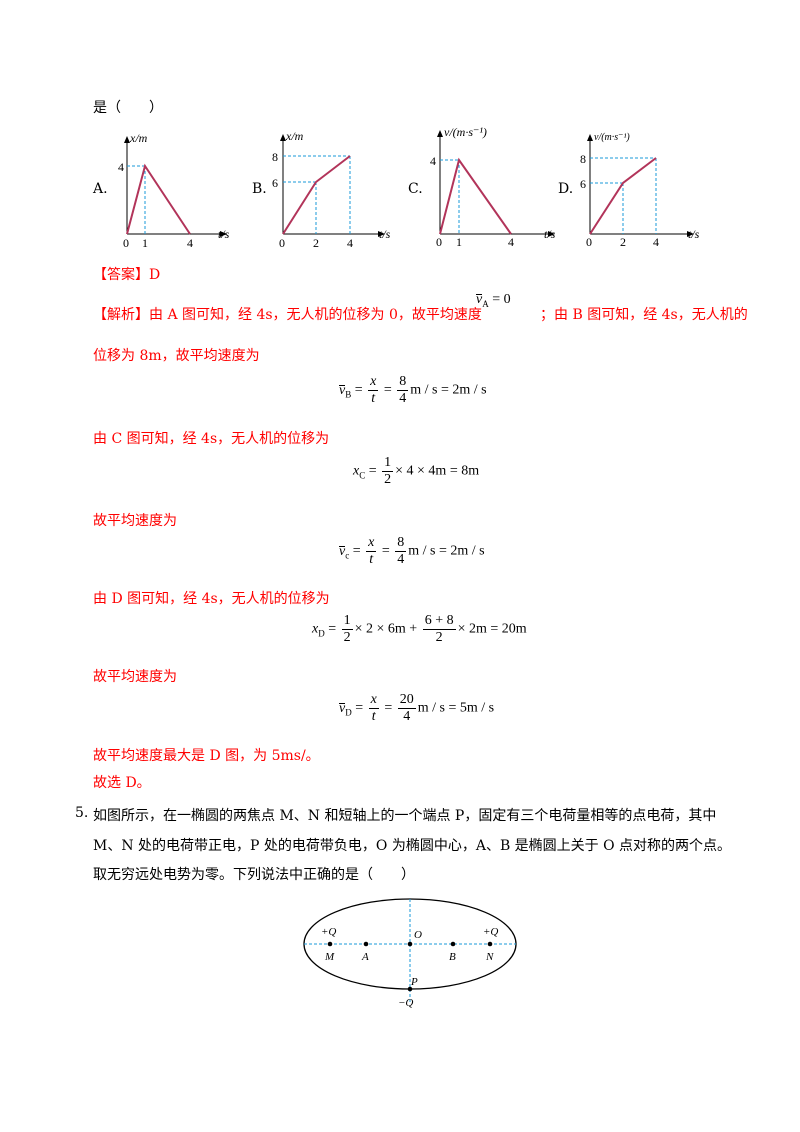  What do you see at coordinates (145, 242) in the screenshot?
I see `graph-a-xtick-1: 1` at bounding box center [145, 242].